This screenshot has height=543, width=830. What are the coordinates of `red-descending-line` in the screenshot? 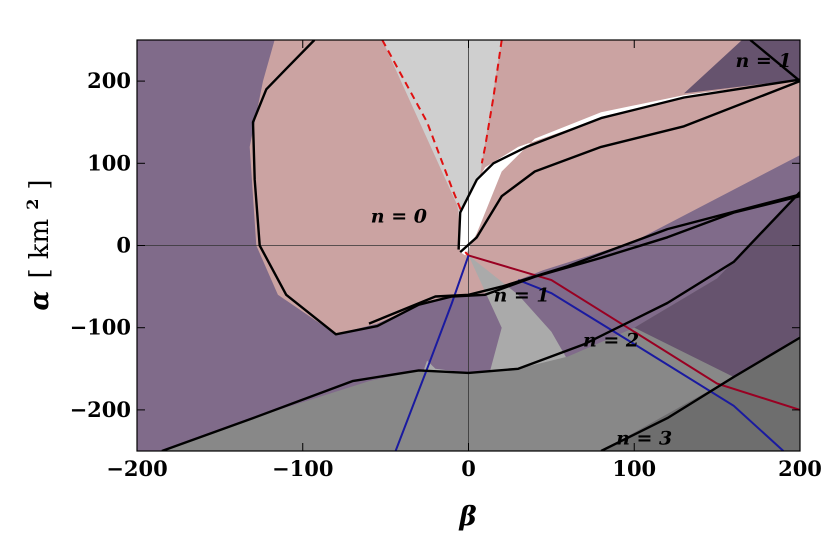 It's located at (634, 332).